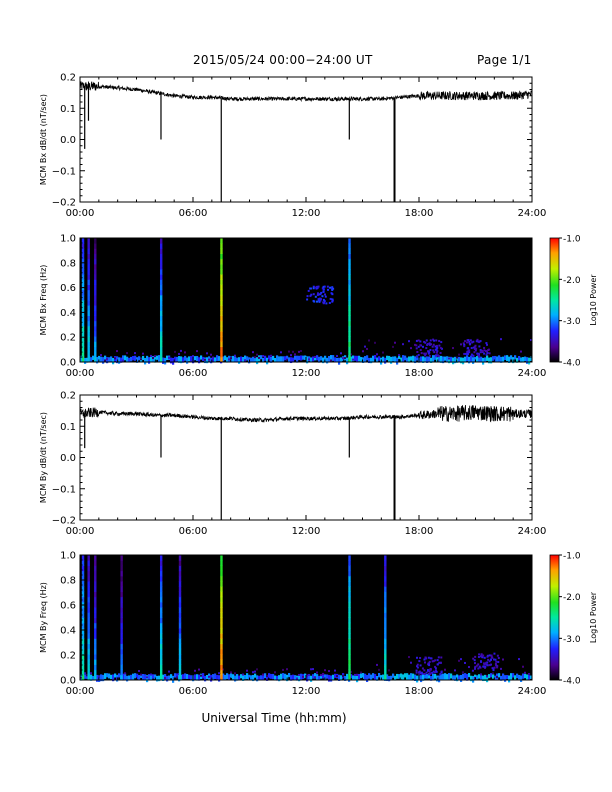 This screenshot has height=792, width=612. I want to click on x-tick-label: 00:00, so click(80, 213).